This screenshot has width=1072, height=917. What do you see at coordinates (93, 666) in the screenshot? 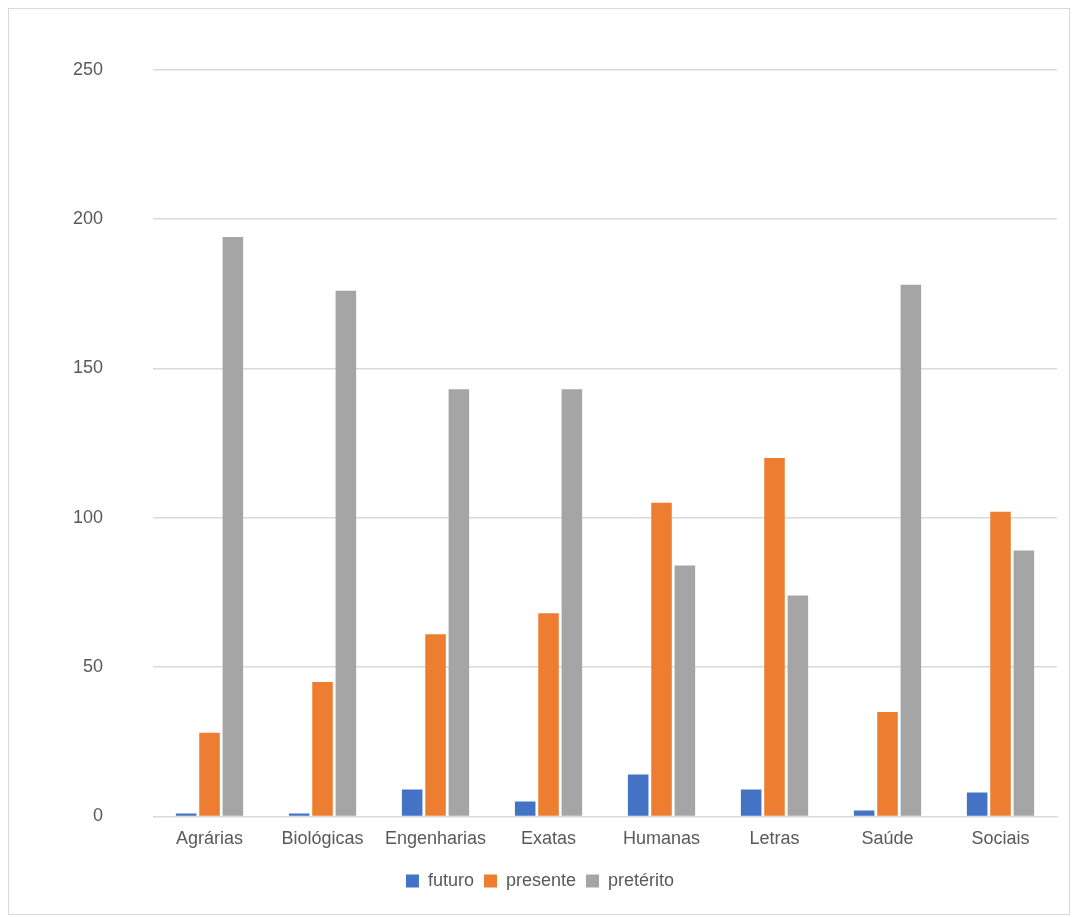
I see `y-tick-label: 50` at bounding box center [93, 666].